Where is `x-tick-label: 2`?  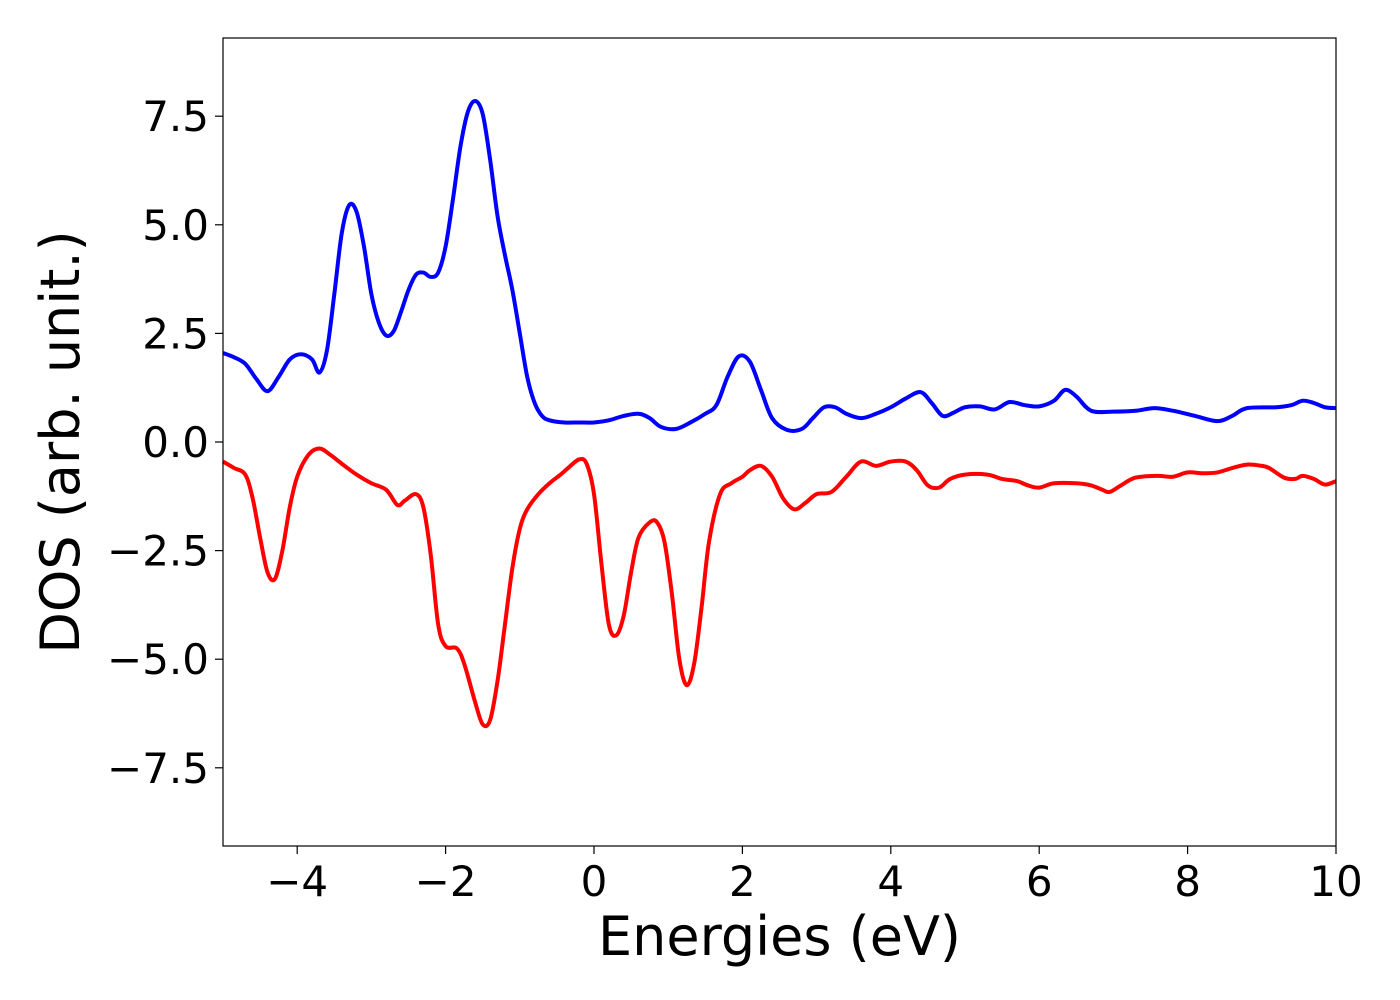 x-tick-label: 2 is located at coordinates (742, 881).